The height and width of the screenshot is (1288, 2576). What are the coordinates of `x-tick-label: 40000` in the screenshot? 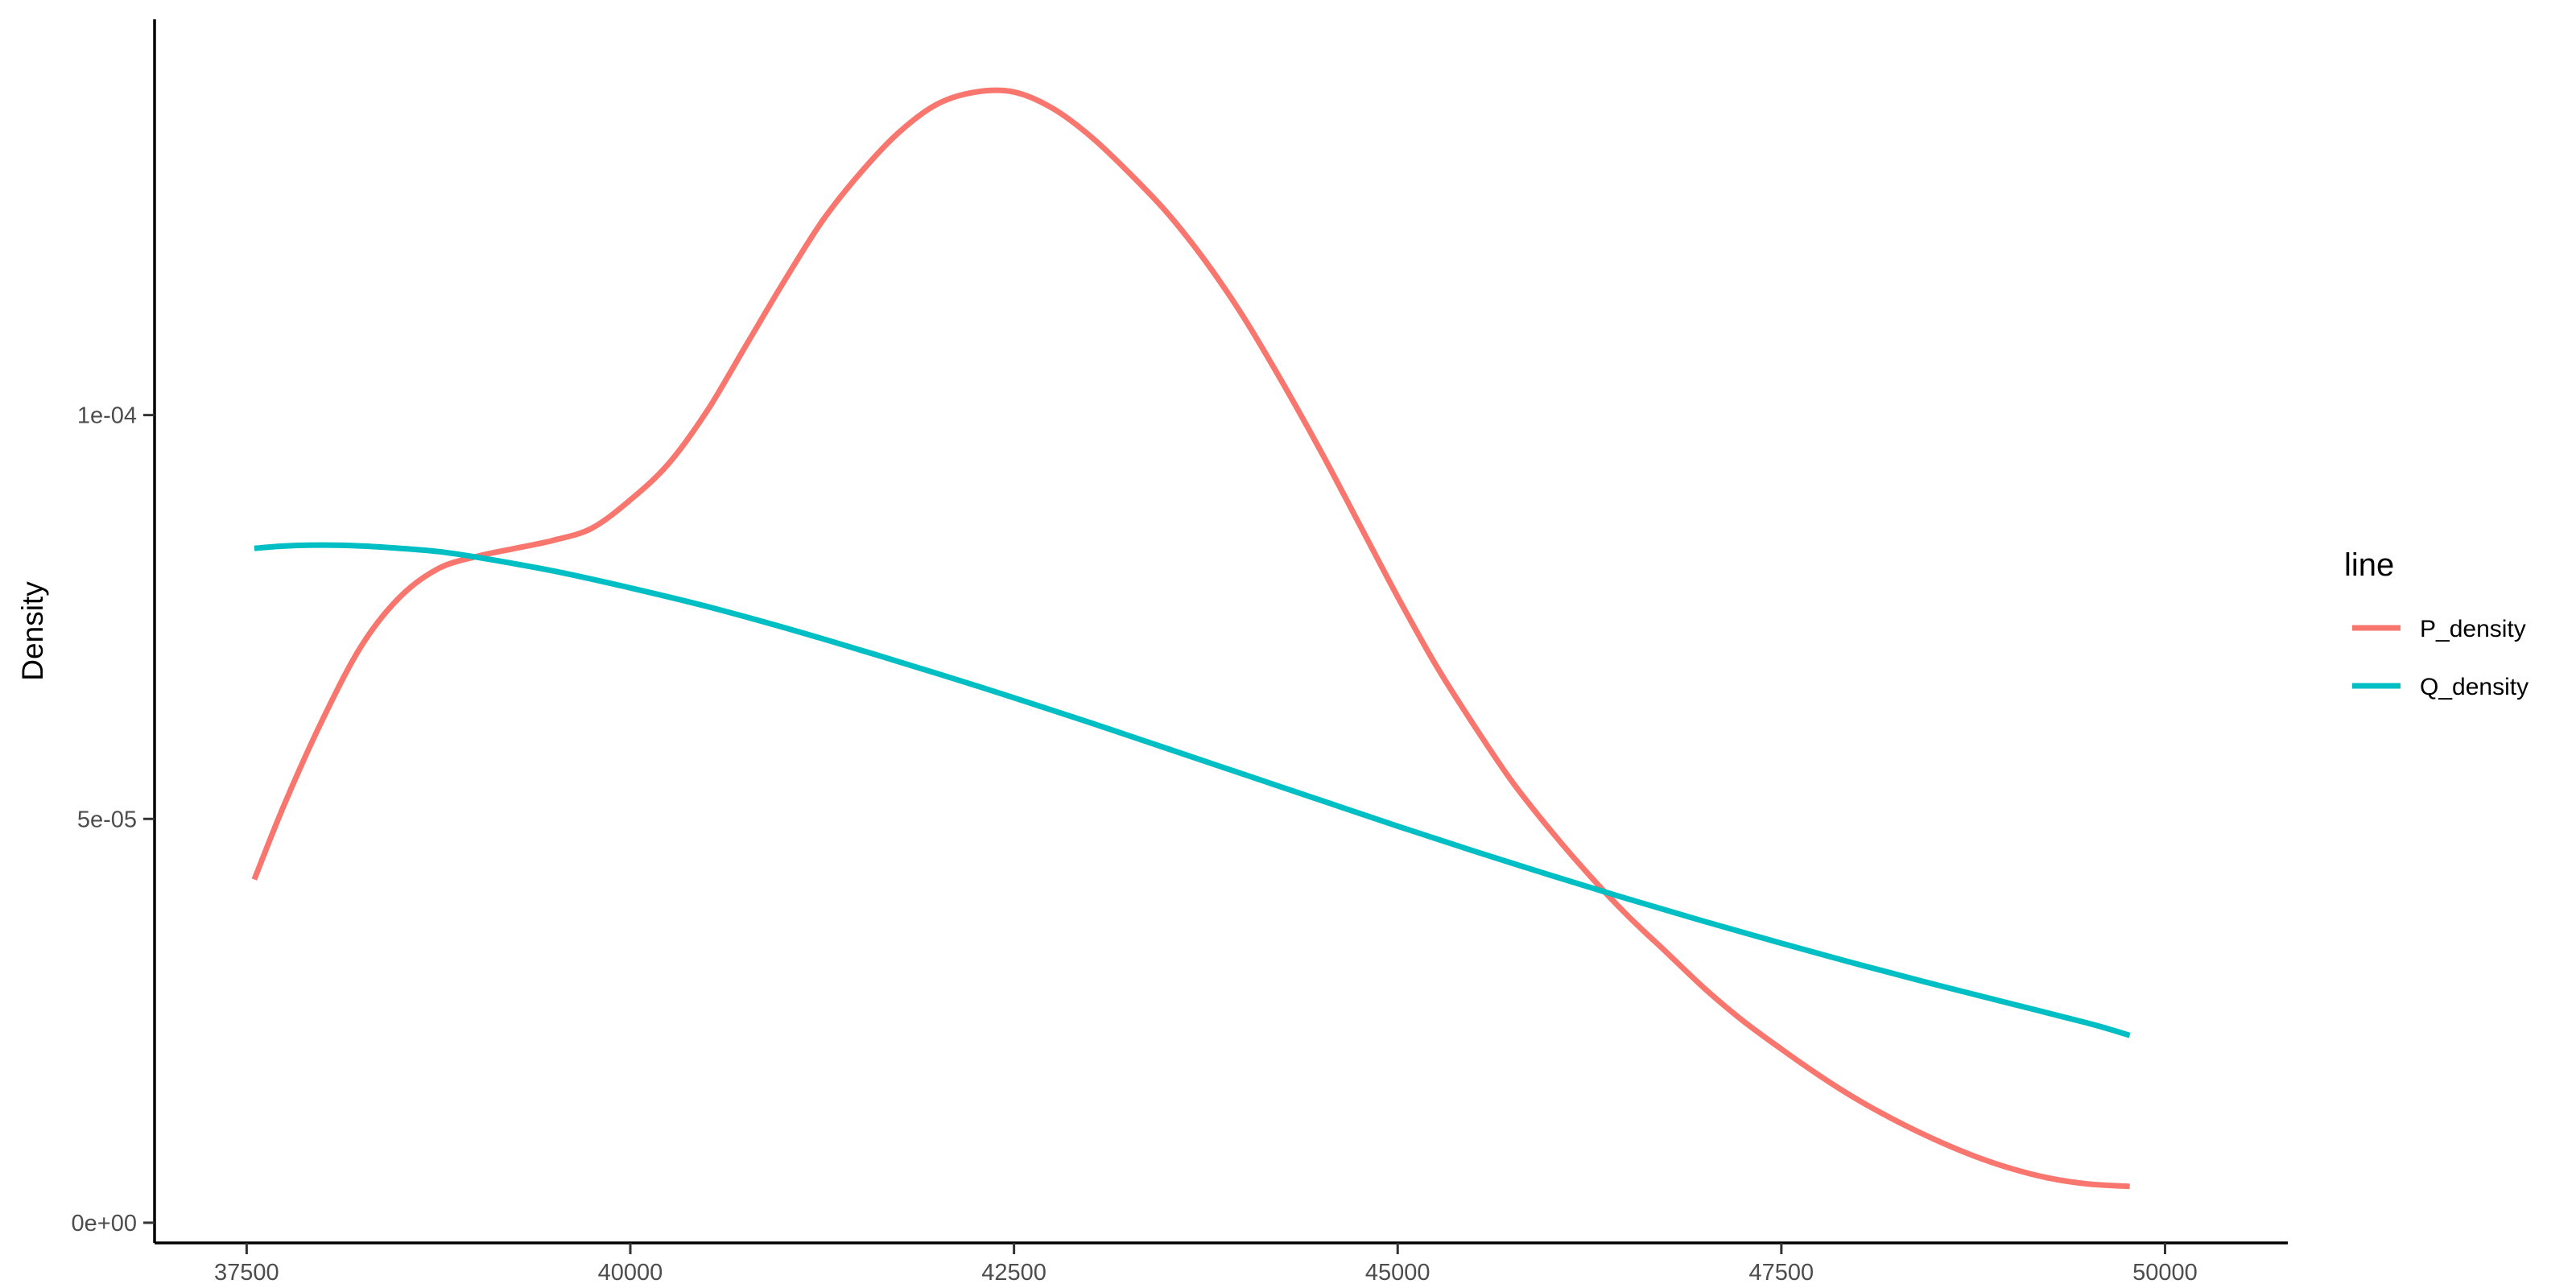 It's located at (630, 1273).